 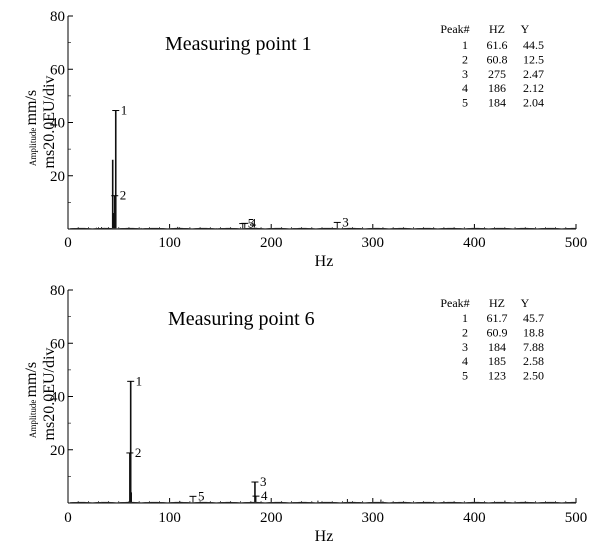 I want to click on peak-table-hz: 61.6, so click(x=497, y=45).